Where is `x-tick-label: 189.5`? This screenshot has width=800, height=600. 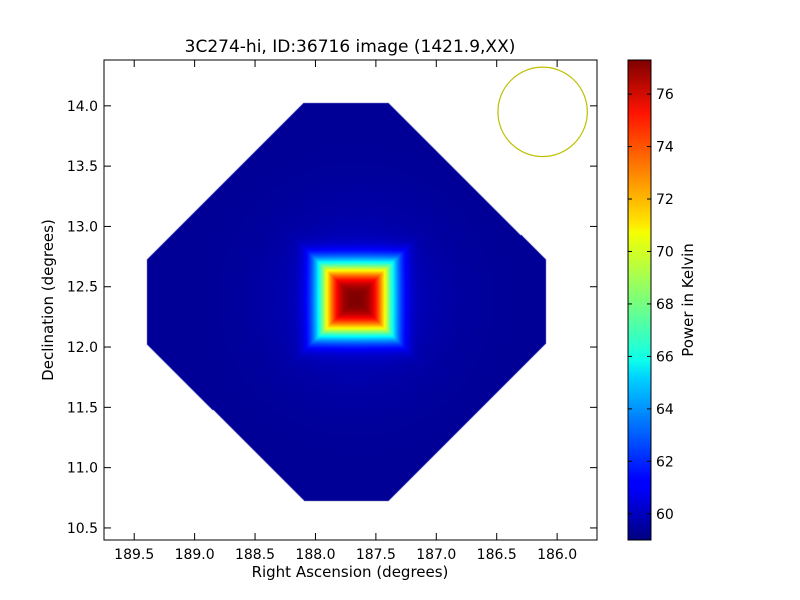 x-tick-label: 189.5 is located at coordinates (134, 555).